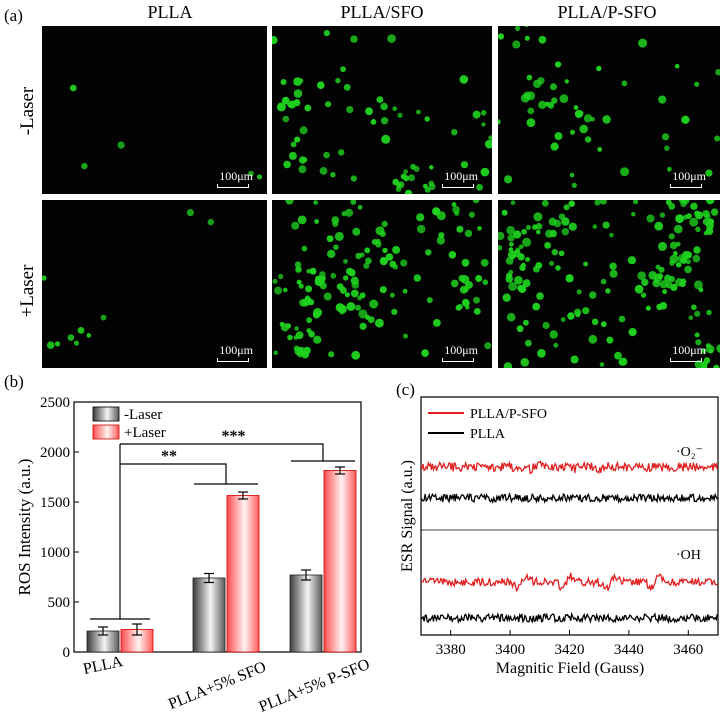  I want to click on bar-plus-laser, so click(340, 561).